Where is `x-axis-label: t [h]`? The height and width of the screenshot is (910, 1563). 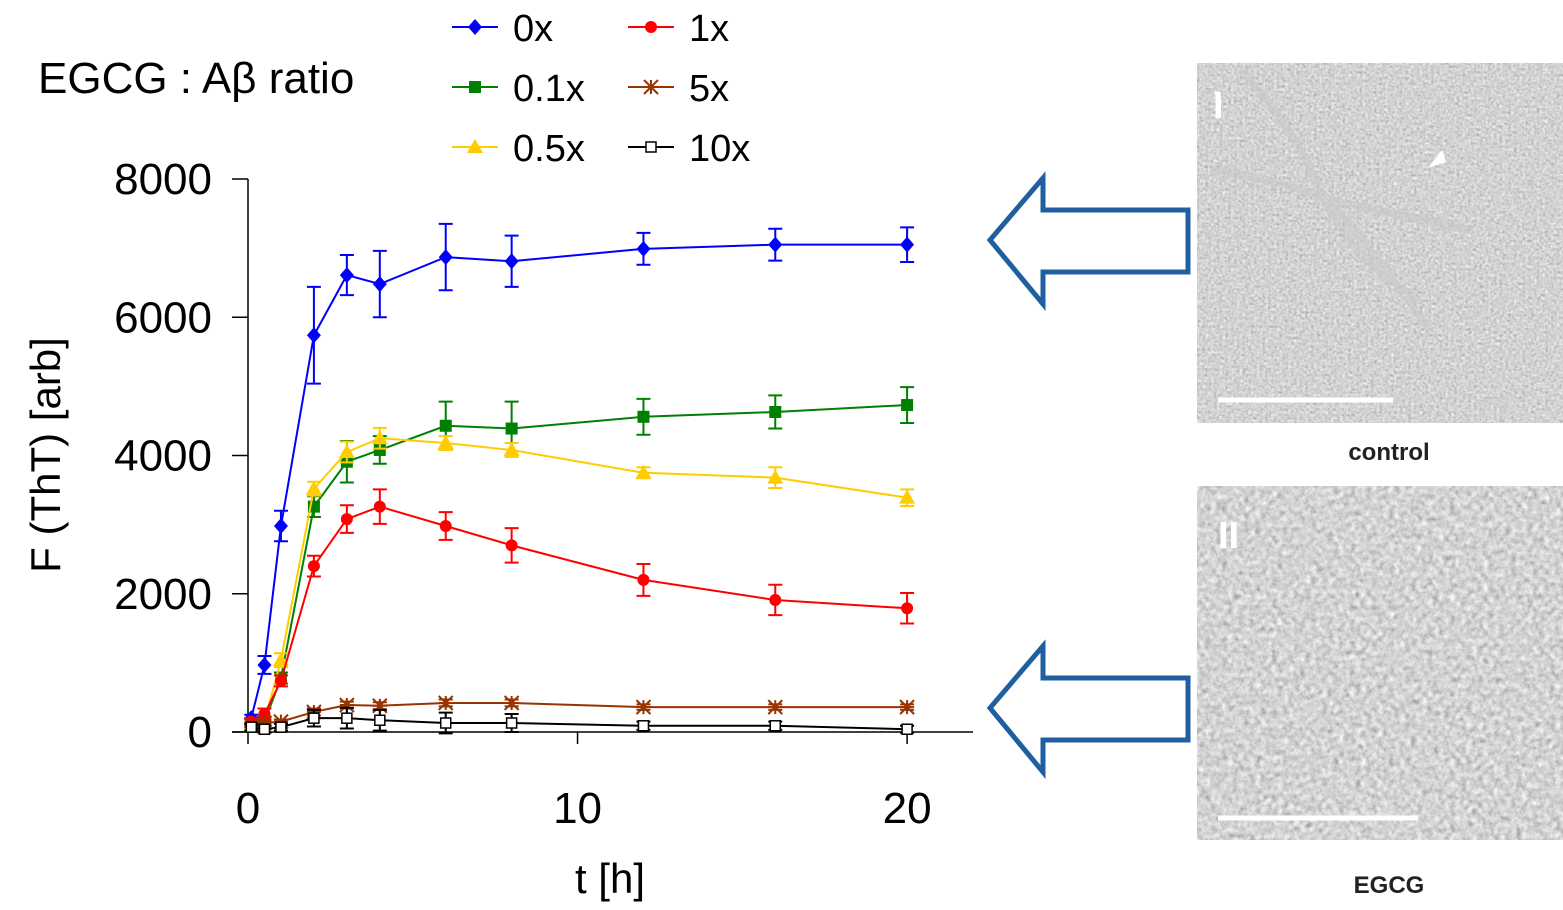
x-axis-label: t [h] is located at coordinates (610, 878).